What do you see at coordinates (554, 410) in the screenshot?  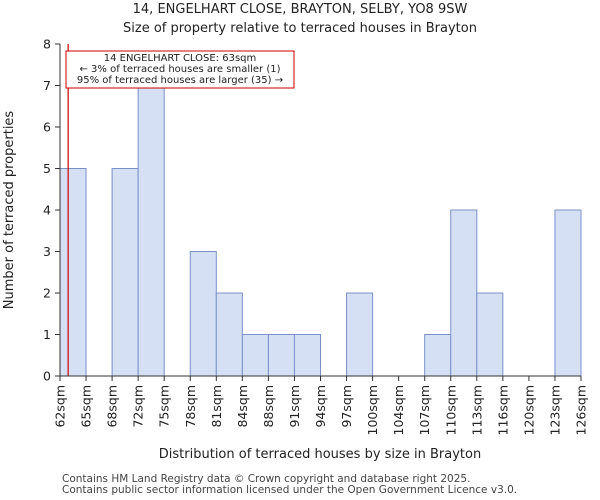 I see `x-tick-label: 123sqm` at bounding box center [554, 410].